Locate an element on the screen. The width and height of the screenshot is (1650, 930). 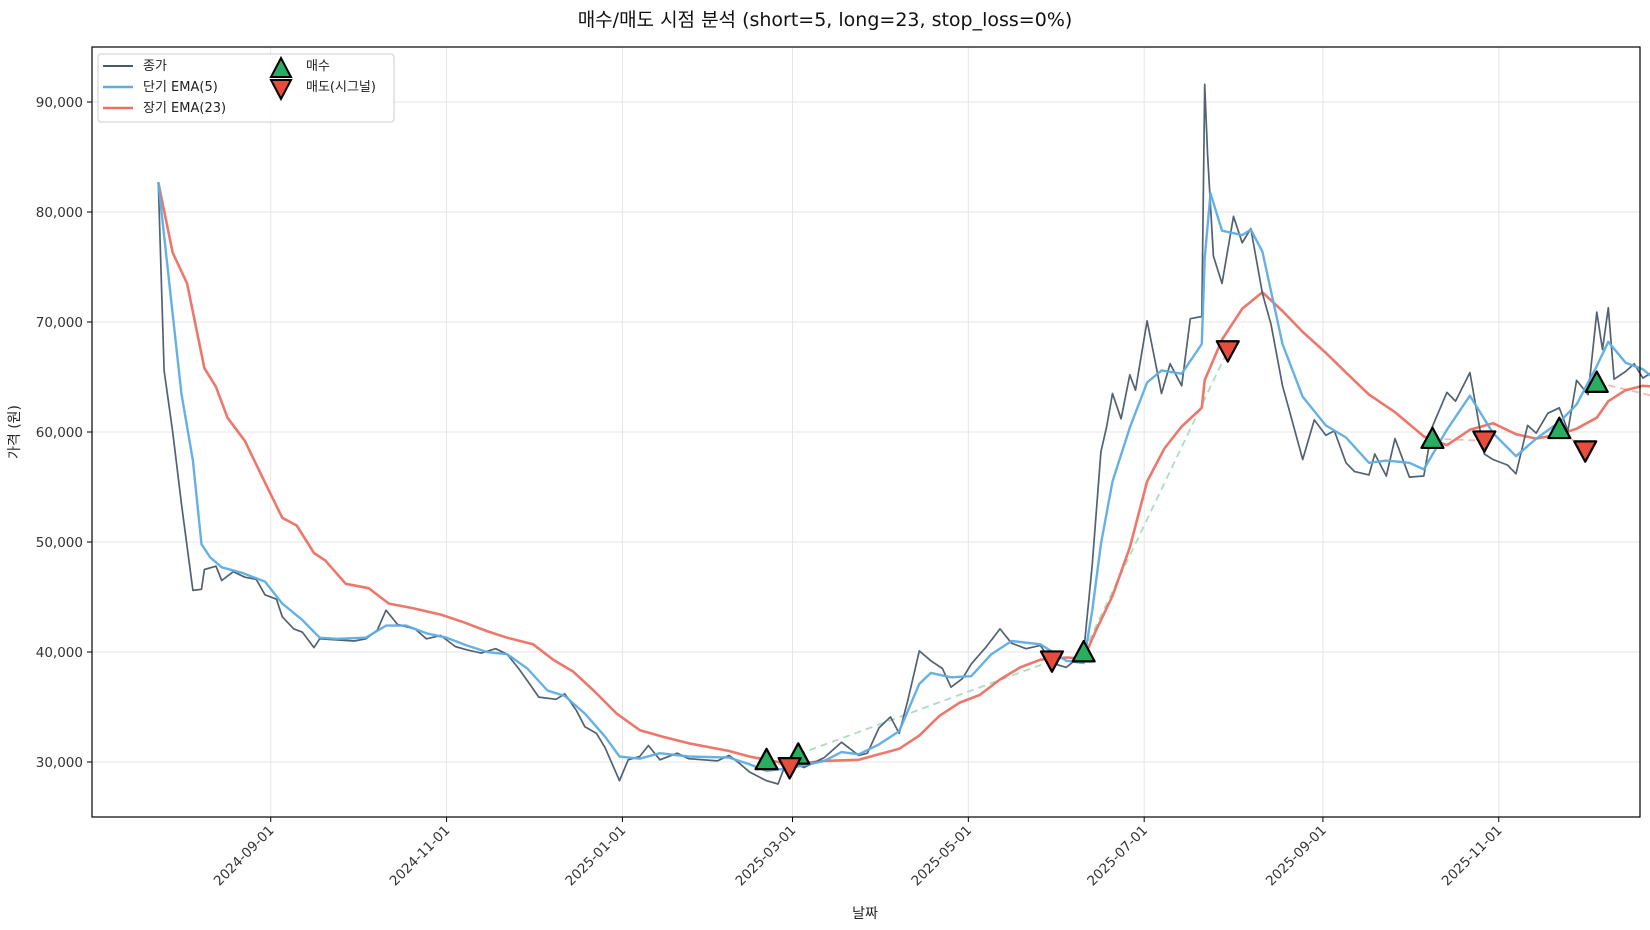
y-tick-label: 30,000 is located at coordinates (59, 763).